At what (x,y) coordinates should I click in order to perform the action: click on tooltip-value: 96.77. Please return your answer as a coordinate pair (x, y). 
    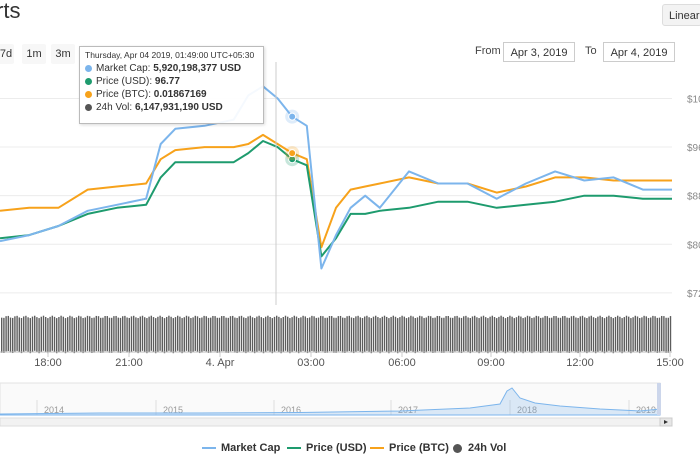
    Looking at the image, I should click on (167, 81).